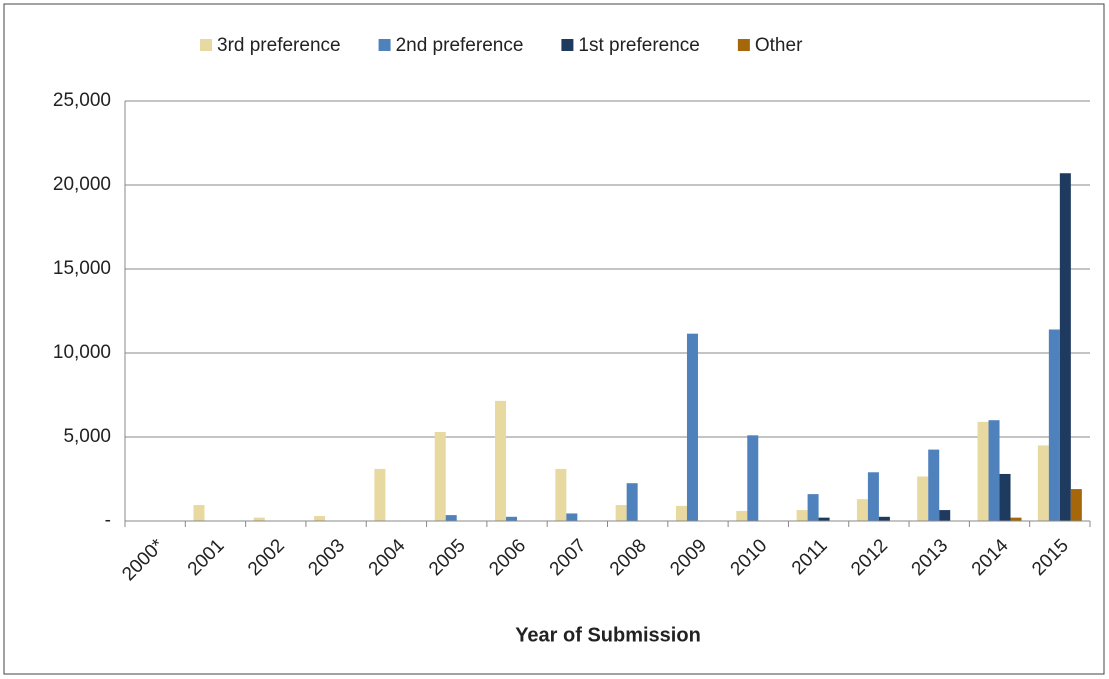 The image size is (1109, 679). What do you see at coordinates (460, 45) in the screenshot?
I see `legend-label: 2nd preference` at bounding box center [460, 45].